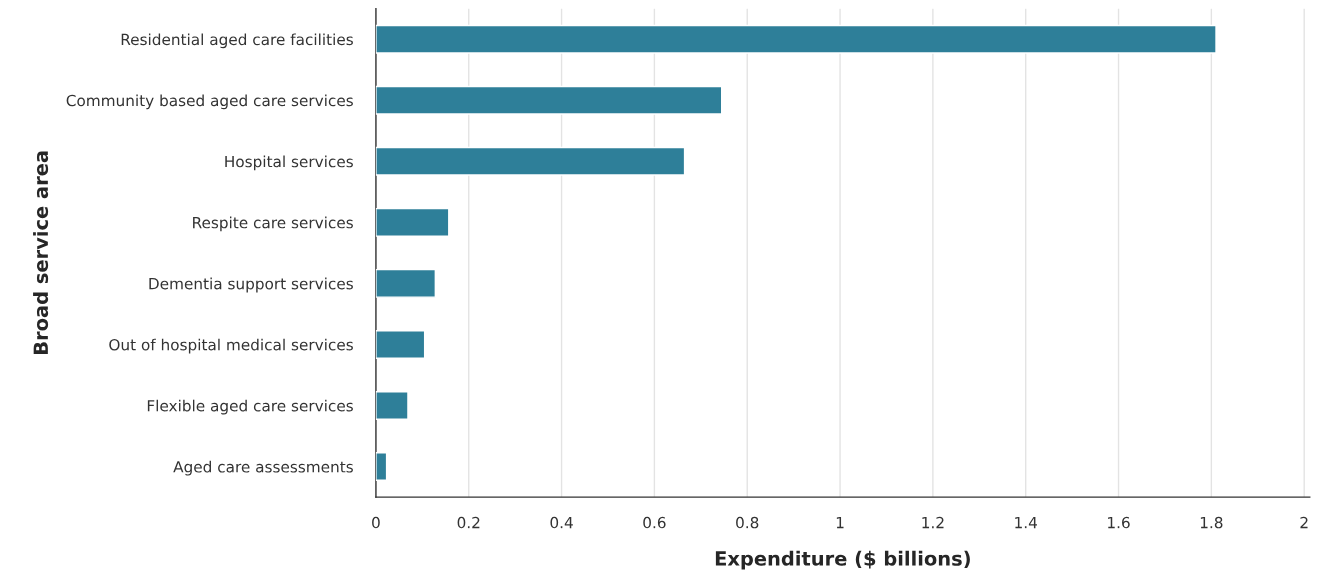  I want to click on x-tick-label: 0, so click(376, 522).